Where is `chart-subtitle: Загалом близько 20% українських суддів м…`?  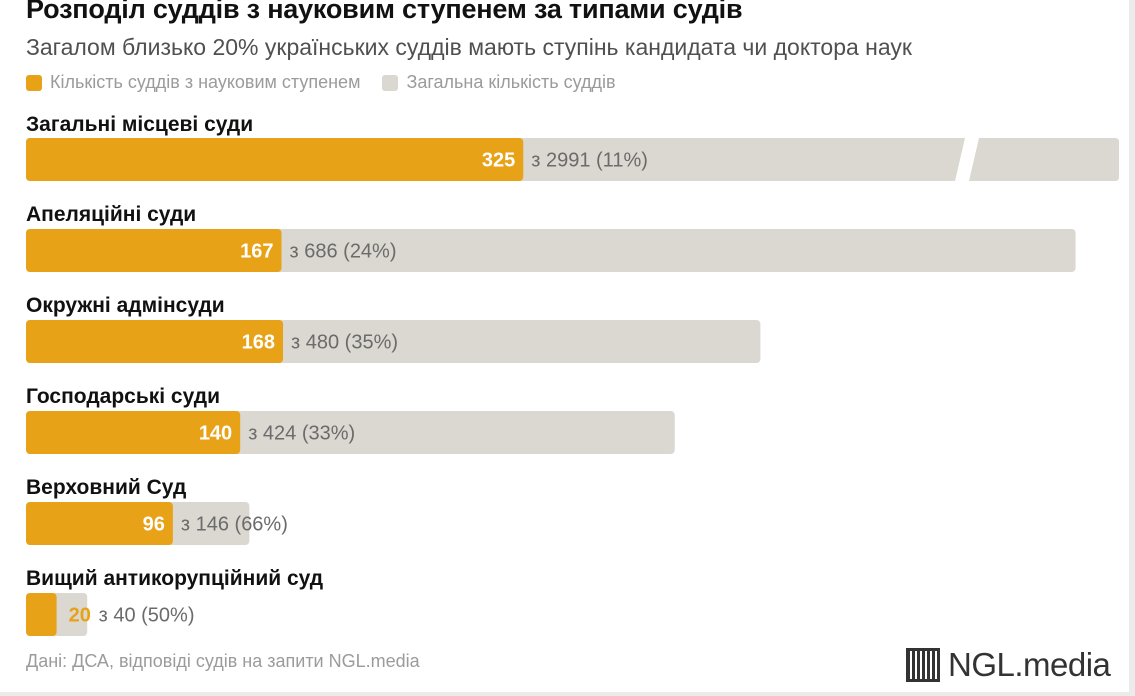
chart-subtitle: Загалом близько 20% українських суддів м… is located at coordinates (469, 47).